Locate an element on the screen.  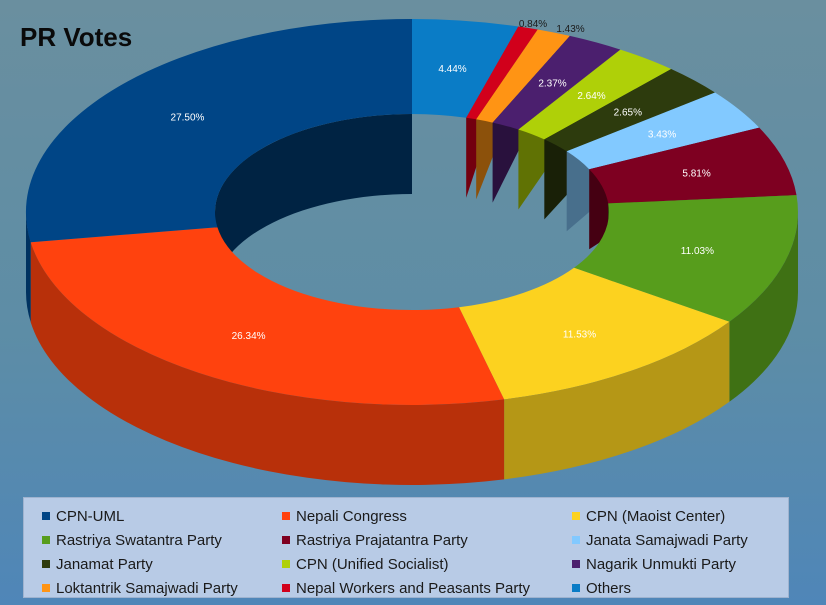
legend-item: Rastriya Prajatantra Party is located at coordinates (427, 540).